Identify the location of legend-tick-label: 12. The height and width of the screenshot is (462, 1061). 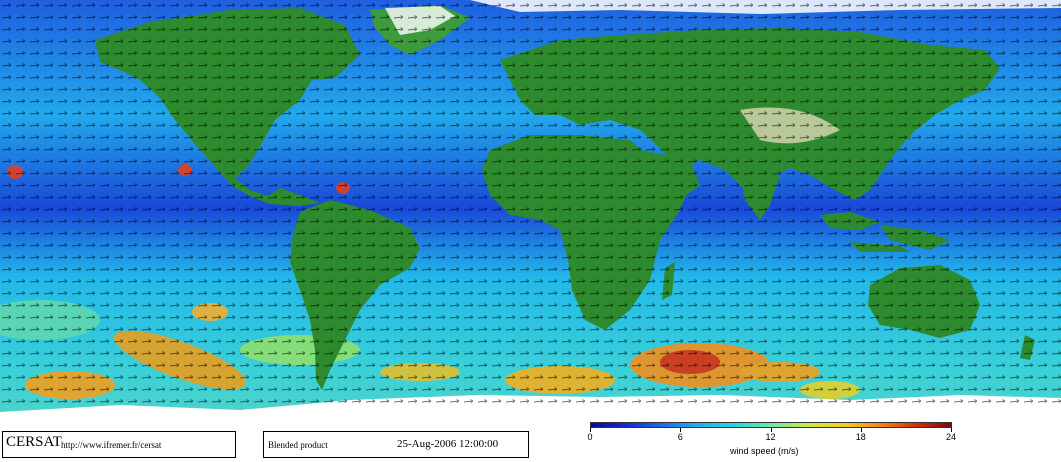
(770, 437).